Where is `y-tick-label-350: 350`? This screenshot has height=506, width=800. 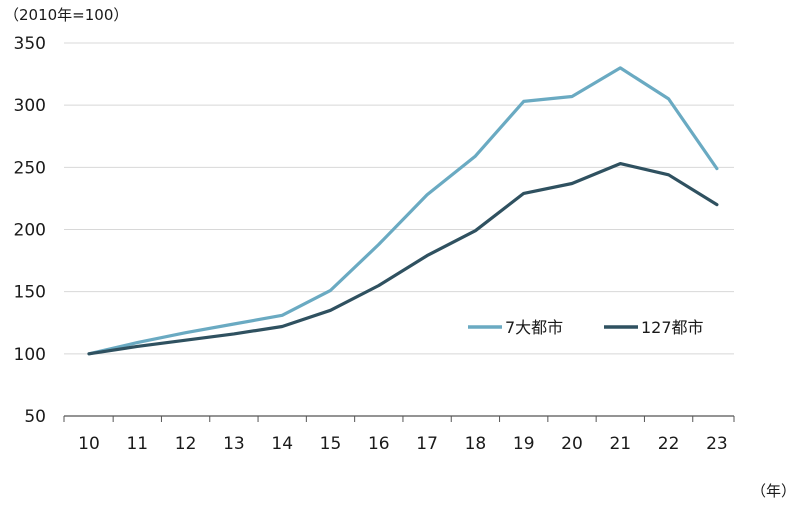 y-tick-label-350: 350 is located at coordinates (30, 44).